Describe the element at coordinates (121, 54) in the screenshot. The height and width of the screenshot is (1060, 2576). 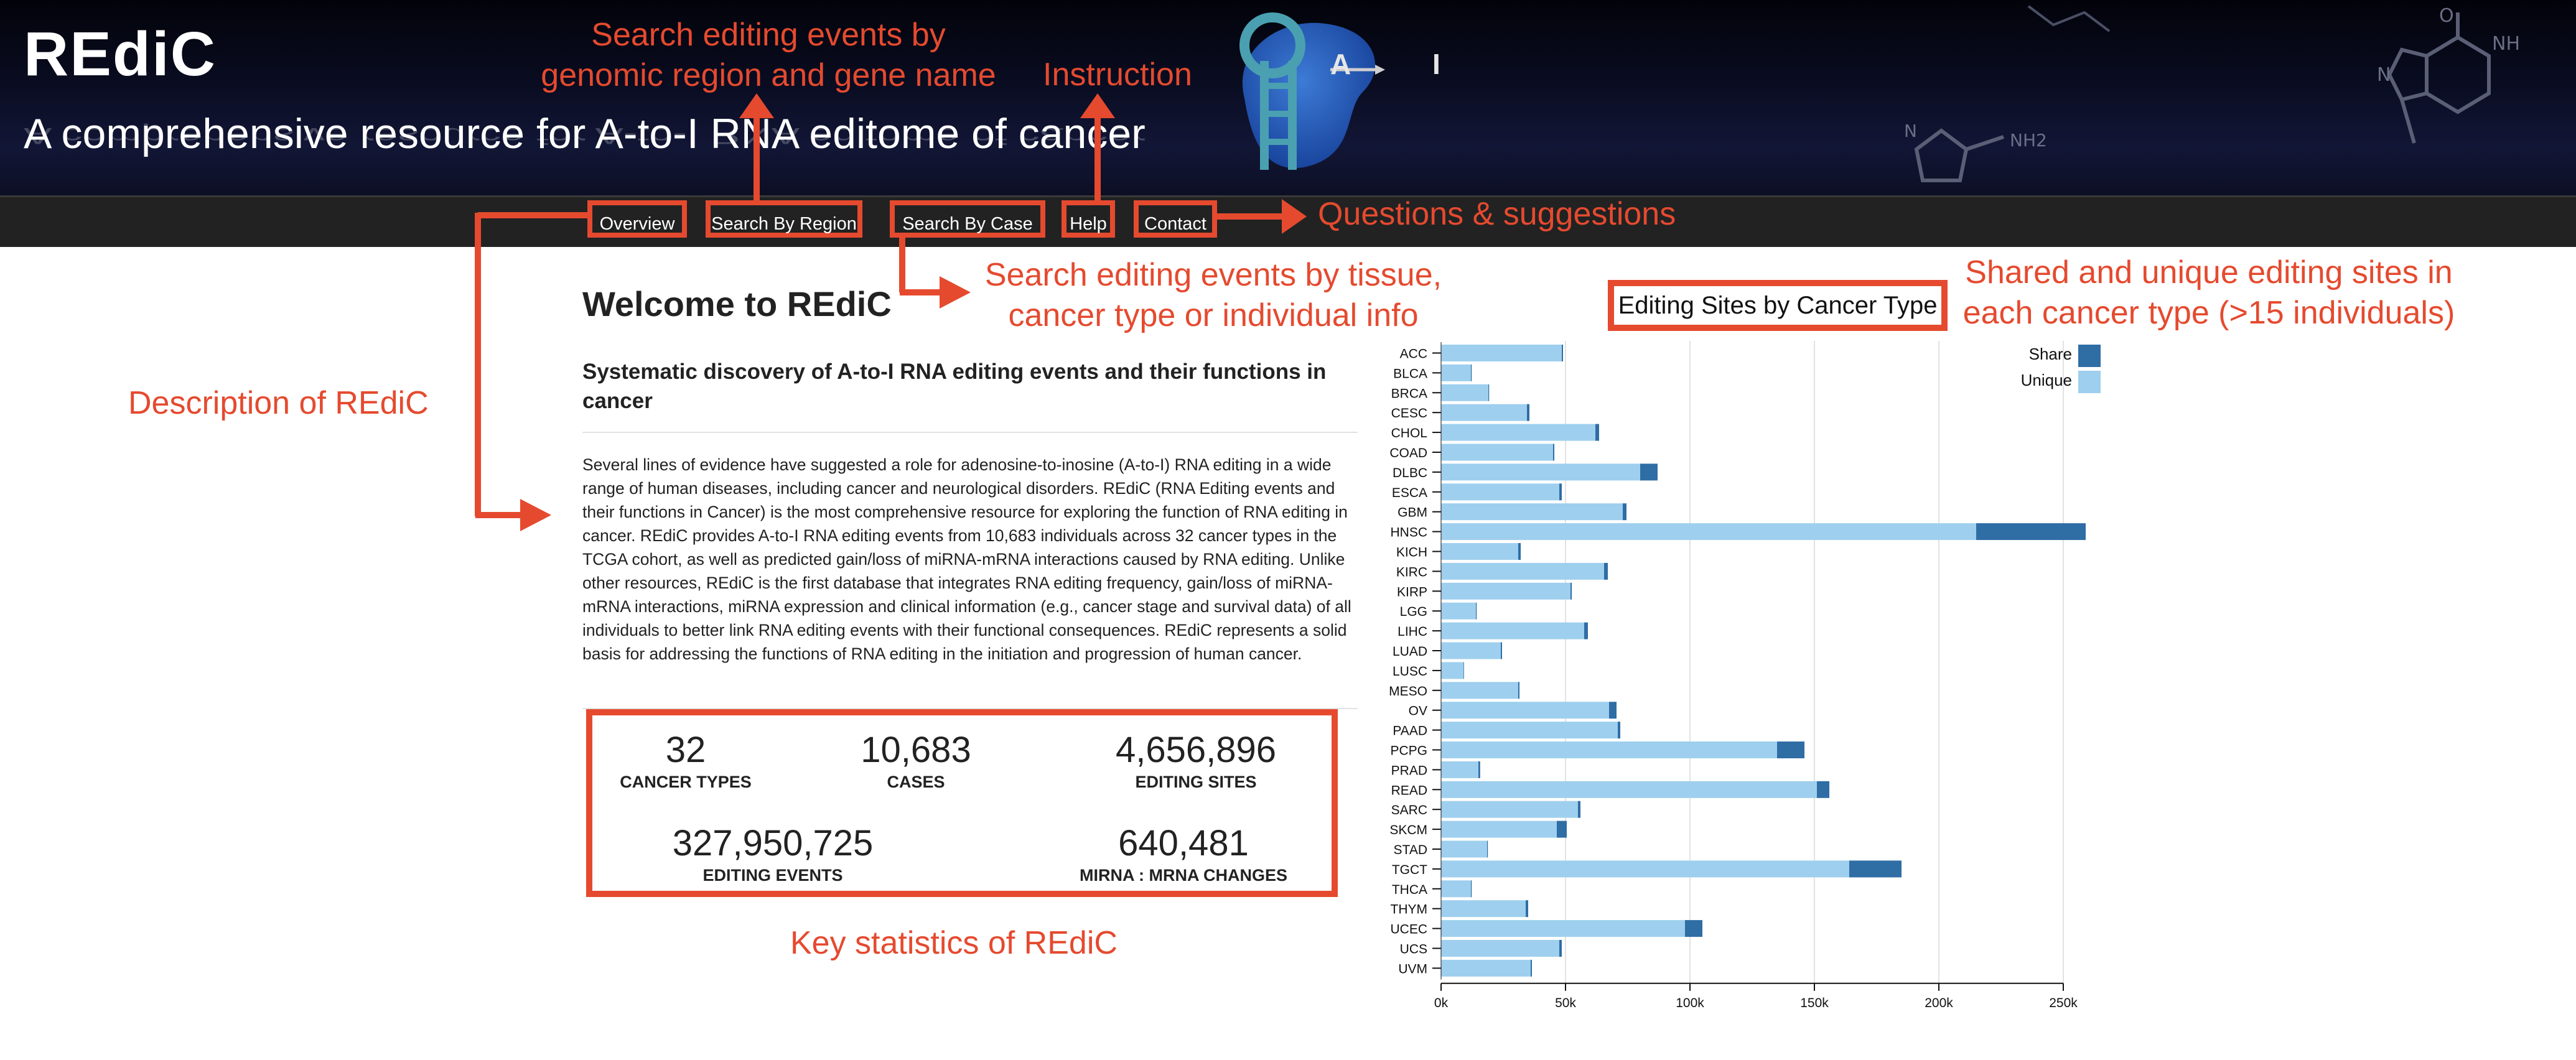
I see `site-logo: REdiC` at that location.